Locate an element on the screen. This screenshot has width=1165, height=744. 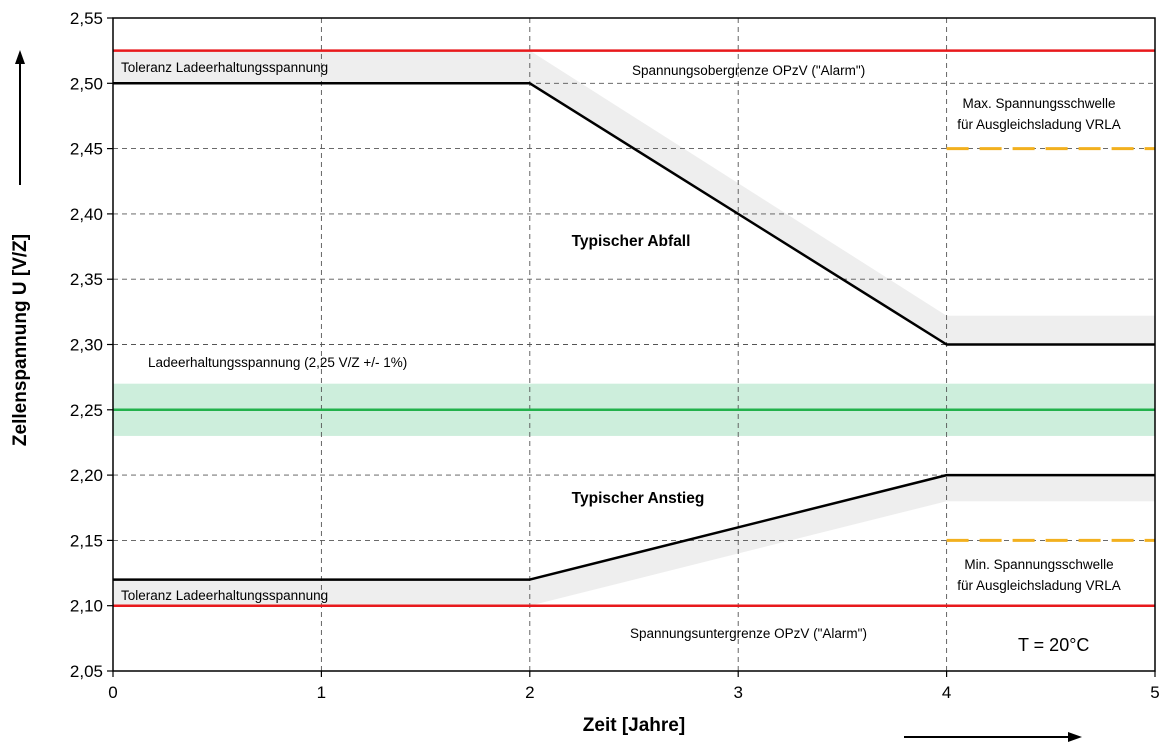
ladeerhaltung-label: Ladeerhaltungsspannung (2,25 V/Z +/- 1%) is located at coordinates (277, 362).